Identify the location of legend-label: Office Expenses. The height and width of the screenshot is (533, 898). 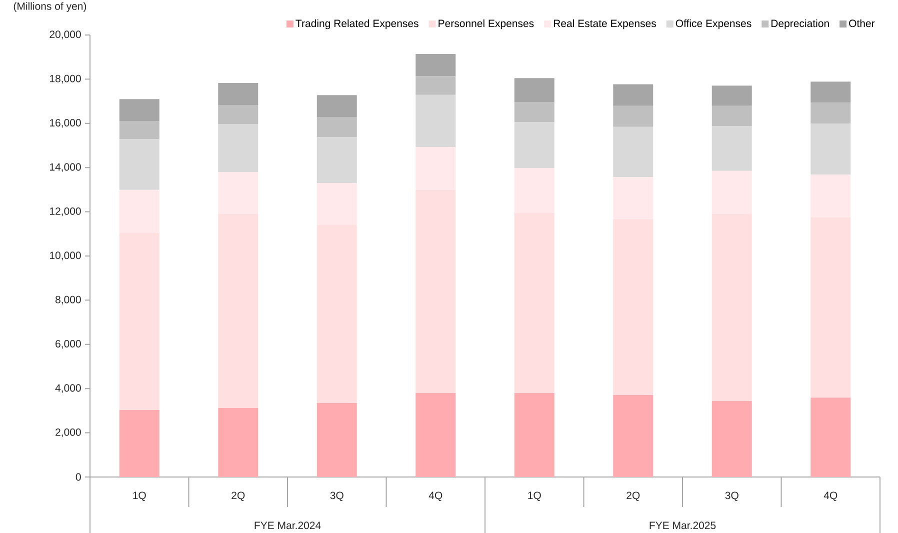
(714, 24).